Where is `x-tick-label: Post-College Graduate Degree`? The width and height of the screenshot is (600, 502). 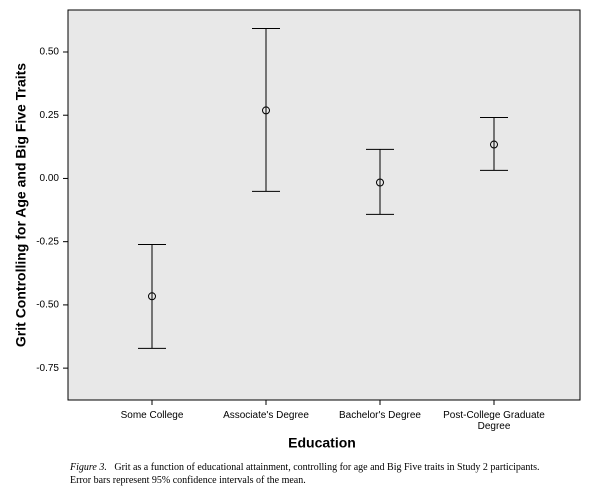 x-tick-label: Post-College Graduate Degree is located at coordinates (494, 421).